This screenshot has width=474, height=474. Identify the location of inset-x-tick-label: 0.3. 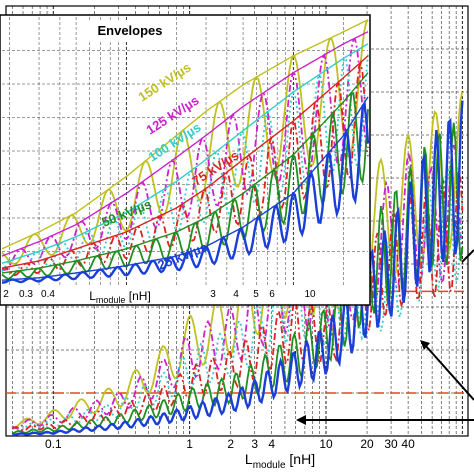
(26, 294).